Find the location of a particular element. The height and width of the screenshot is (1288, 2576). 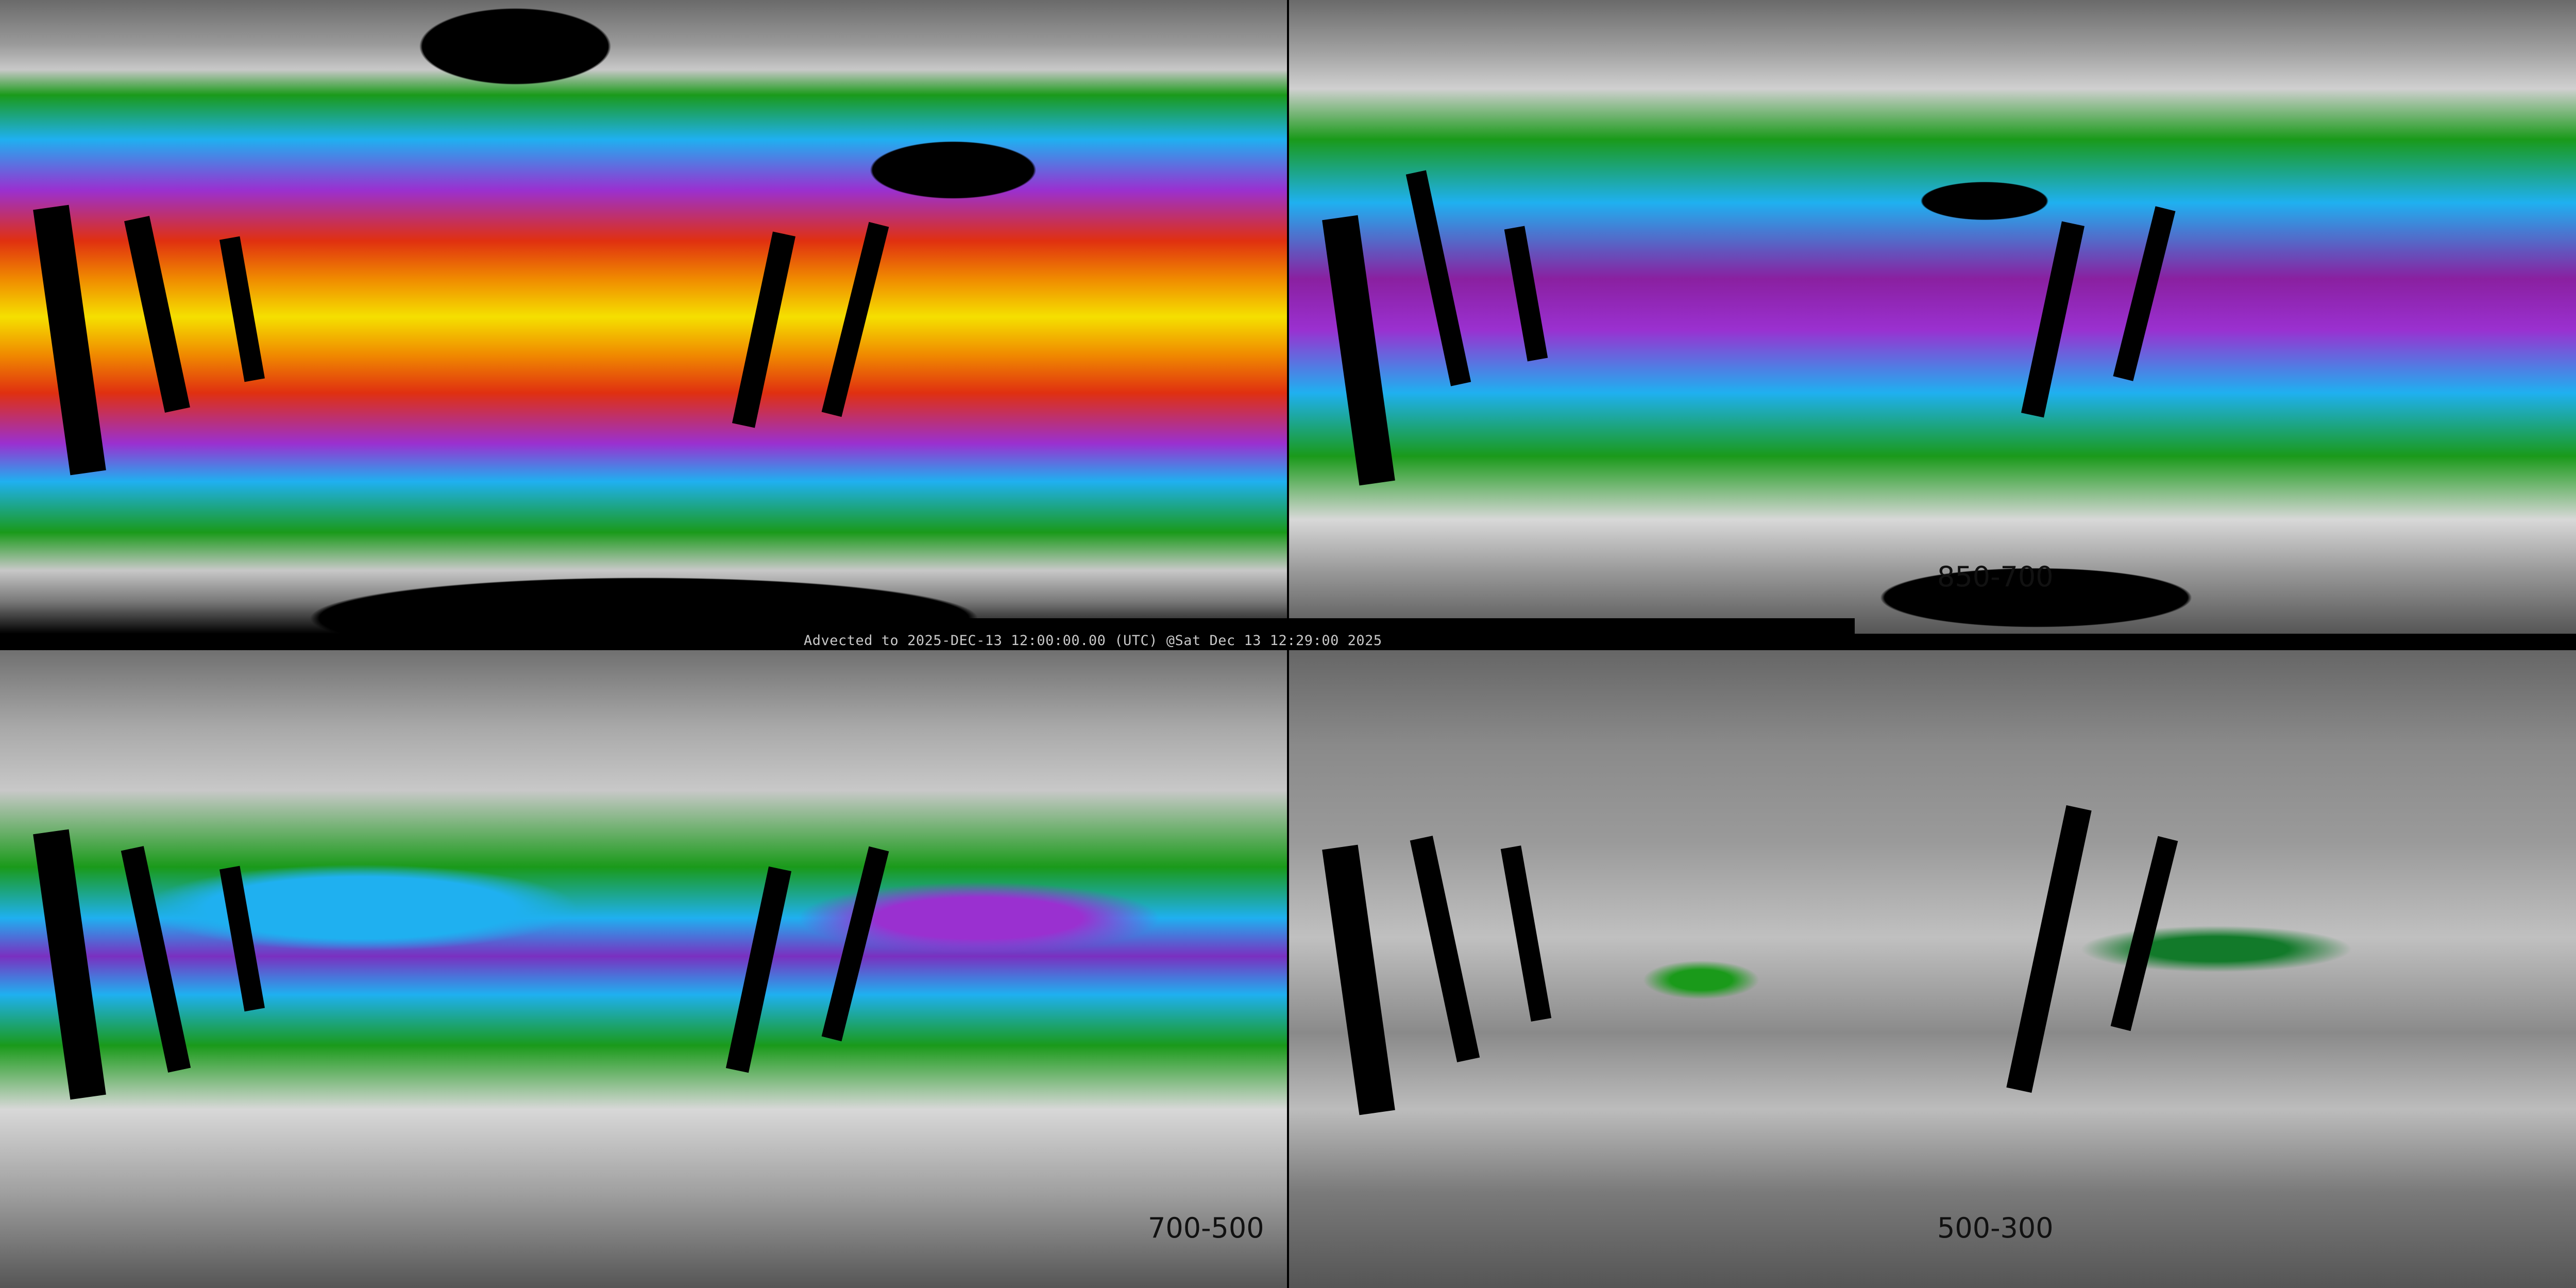

panel-label: 500-300 is located at coordinates (1995, 1228).